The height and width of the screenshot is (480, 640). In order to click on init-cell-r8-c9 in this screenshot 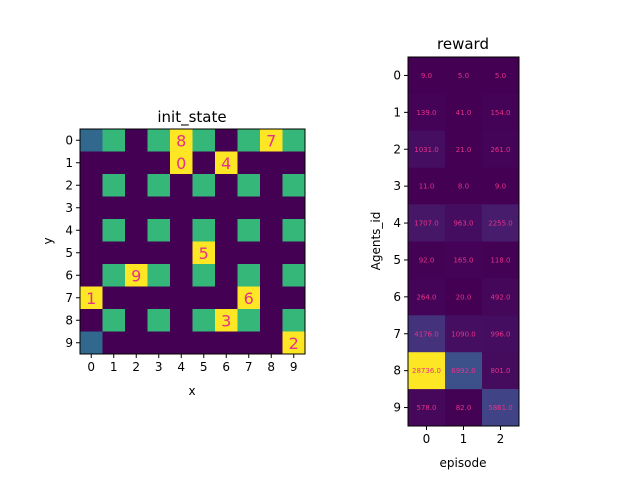, I will do `click(294, 320)`.